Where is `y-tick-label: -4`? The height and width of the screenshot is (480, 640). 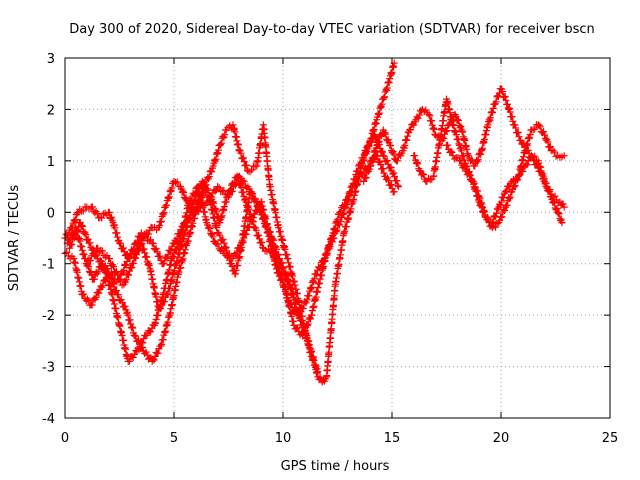
y-tick-label: -4 is located at coordinates (48, 419).